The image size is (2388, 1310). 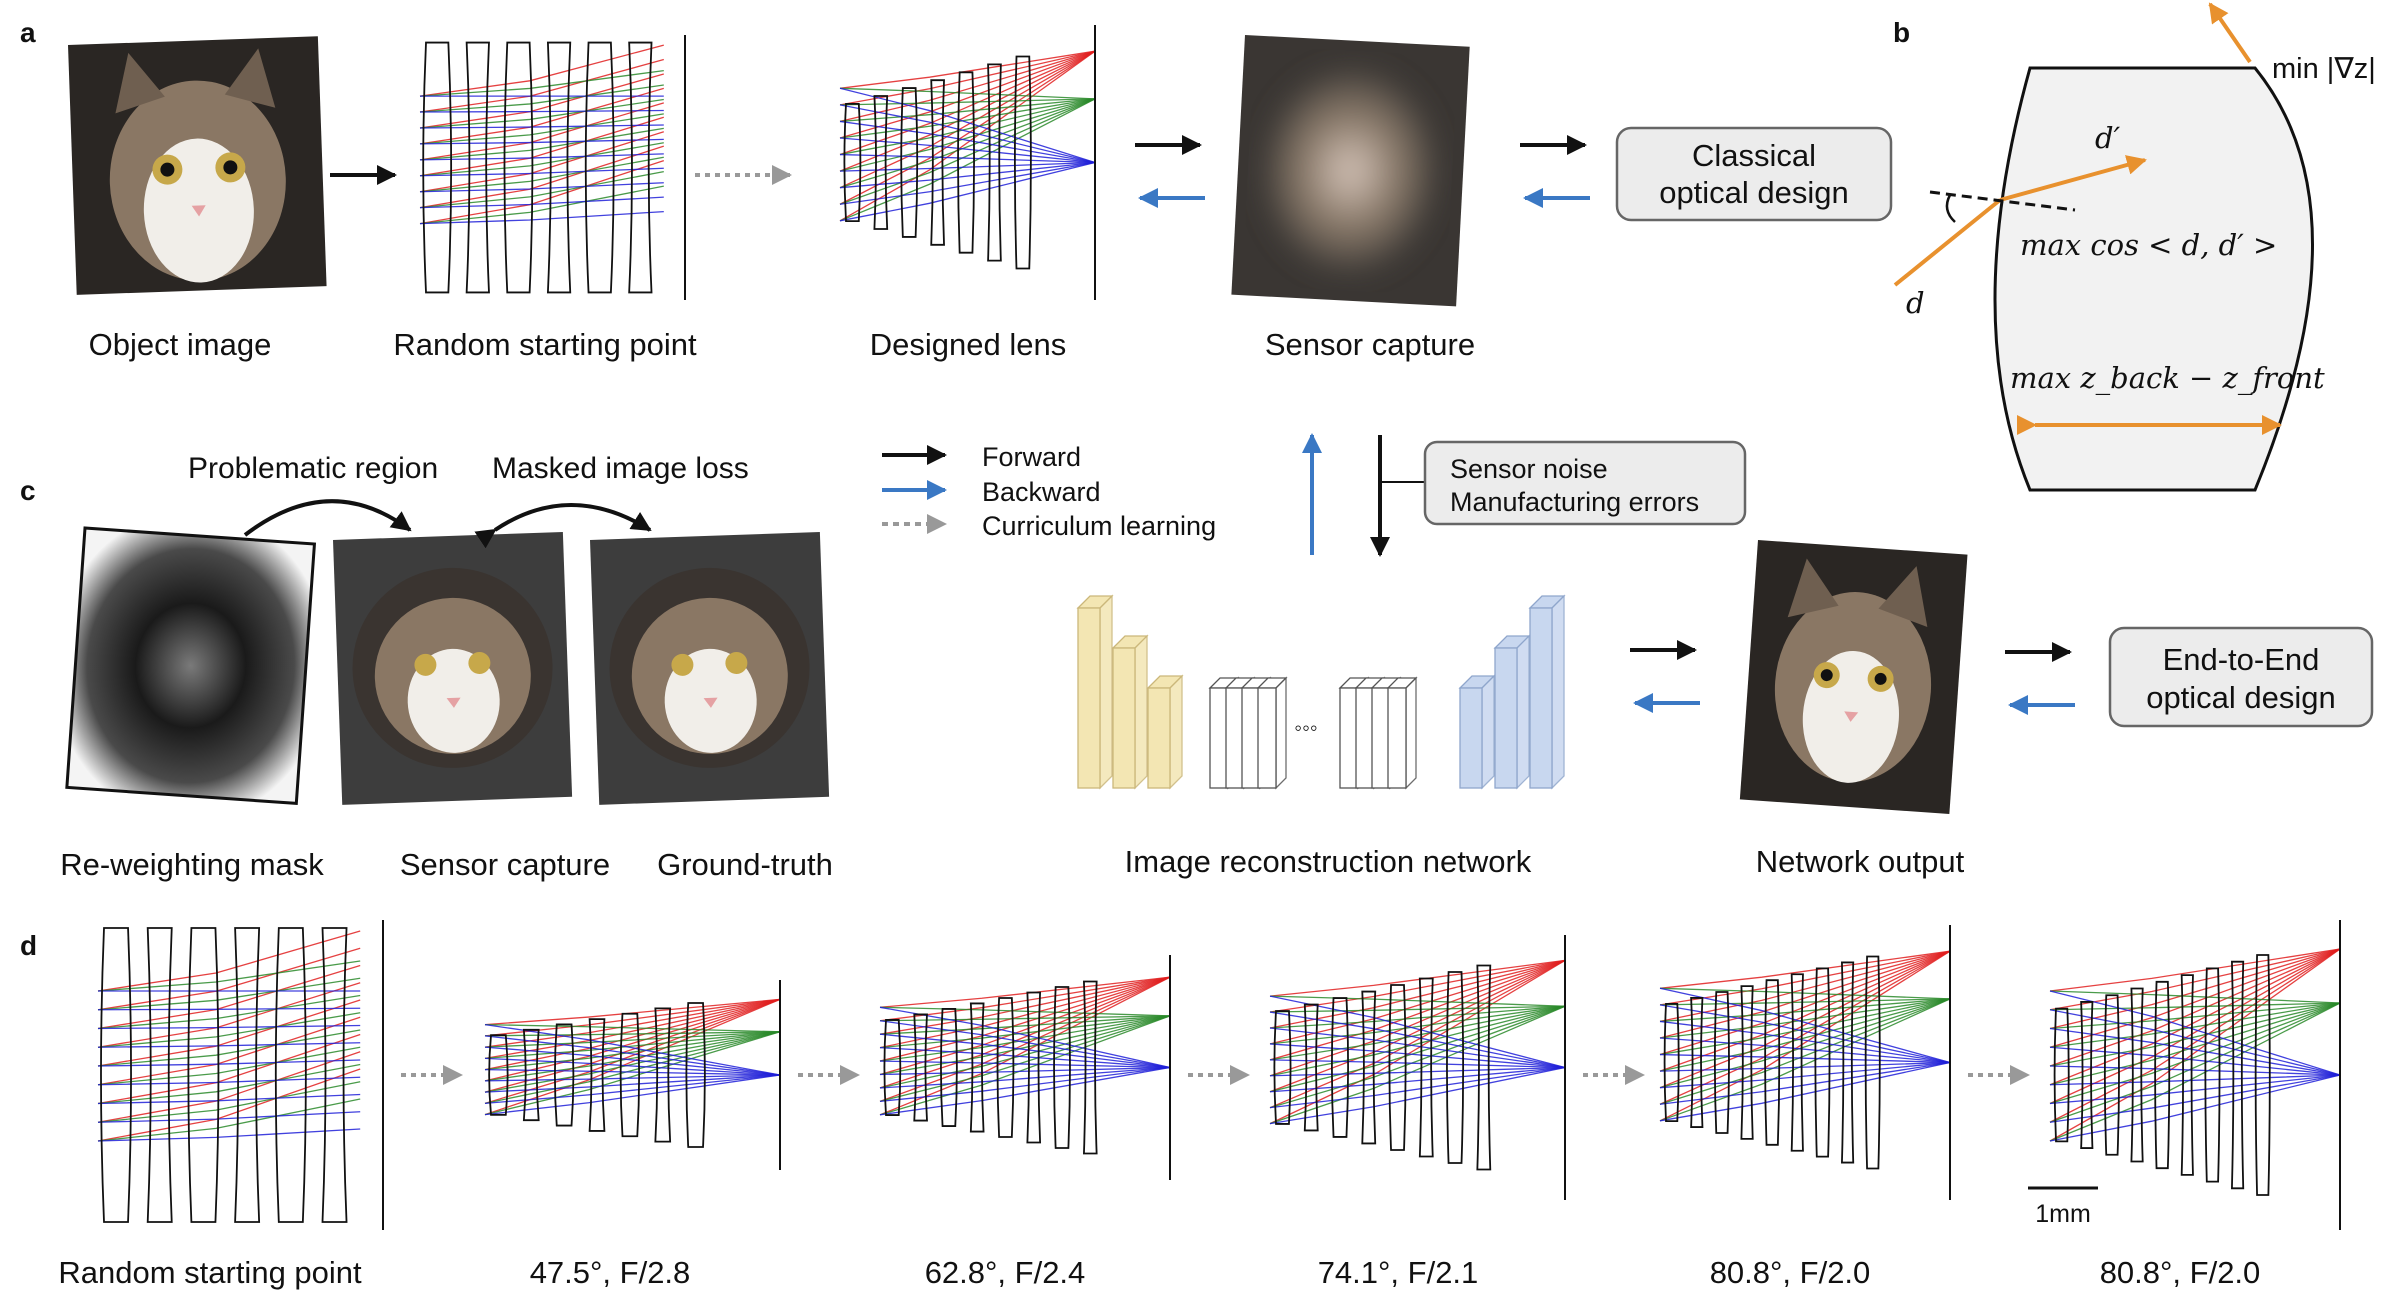 I want to click on gradient-normal-arrow, so click(x=2230, y=33).